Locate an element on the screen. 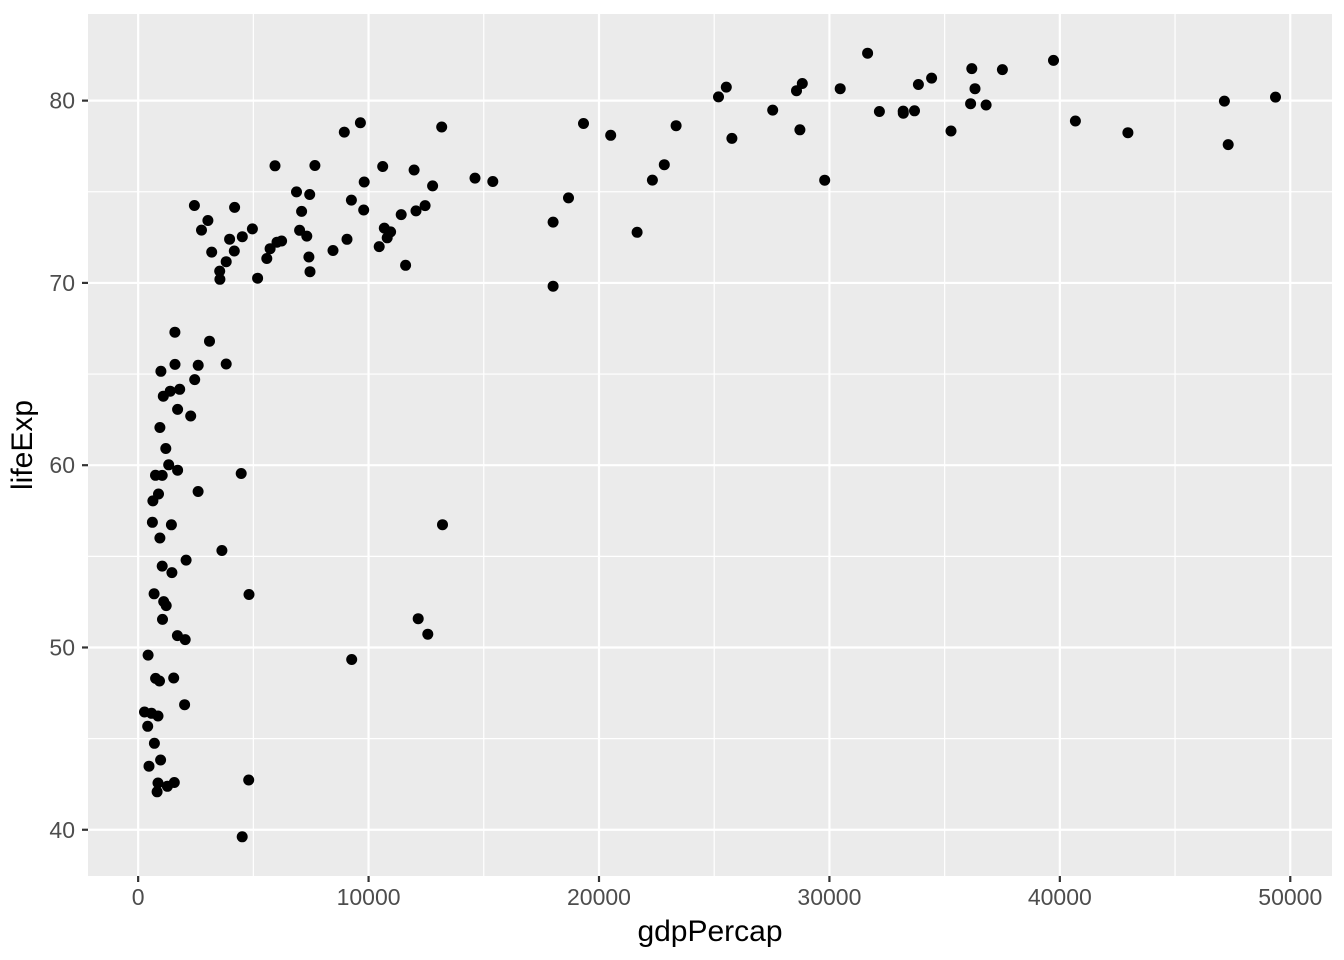  x-axis-tick-label: 30000 is located at coordinates (829, 897).